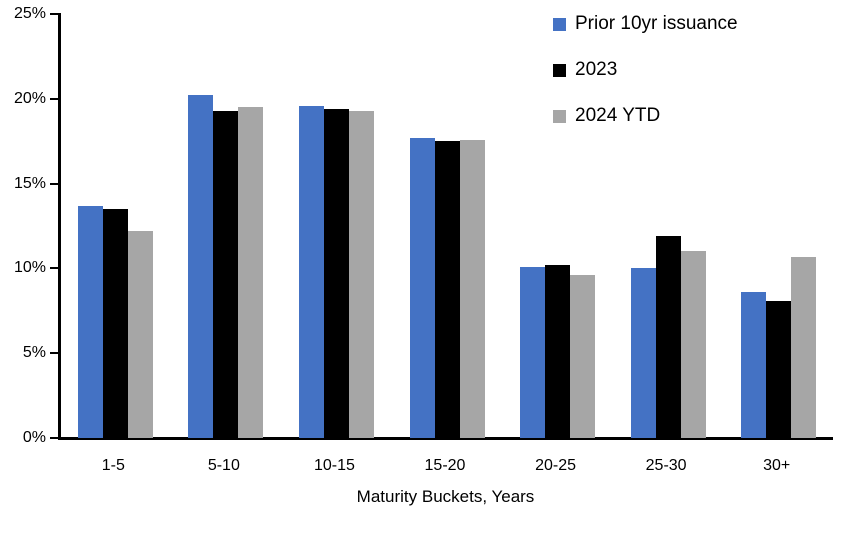 The width and height of the screenshot is (852, 534). I want to click on legend-item-2023: 2023, so click(645, 70).